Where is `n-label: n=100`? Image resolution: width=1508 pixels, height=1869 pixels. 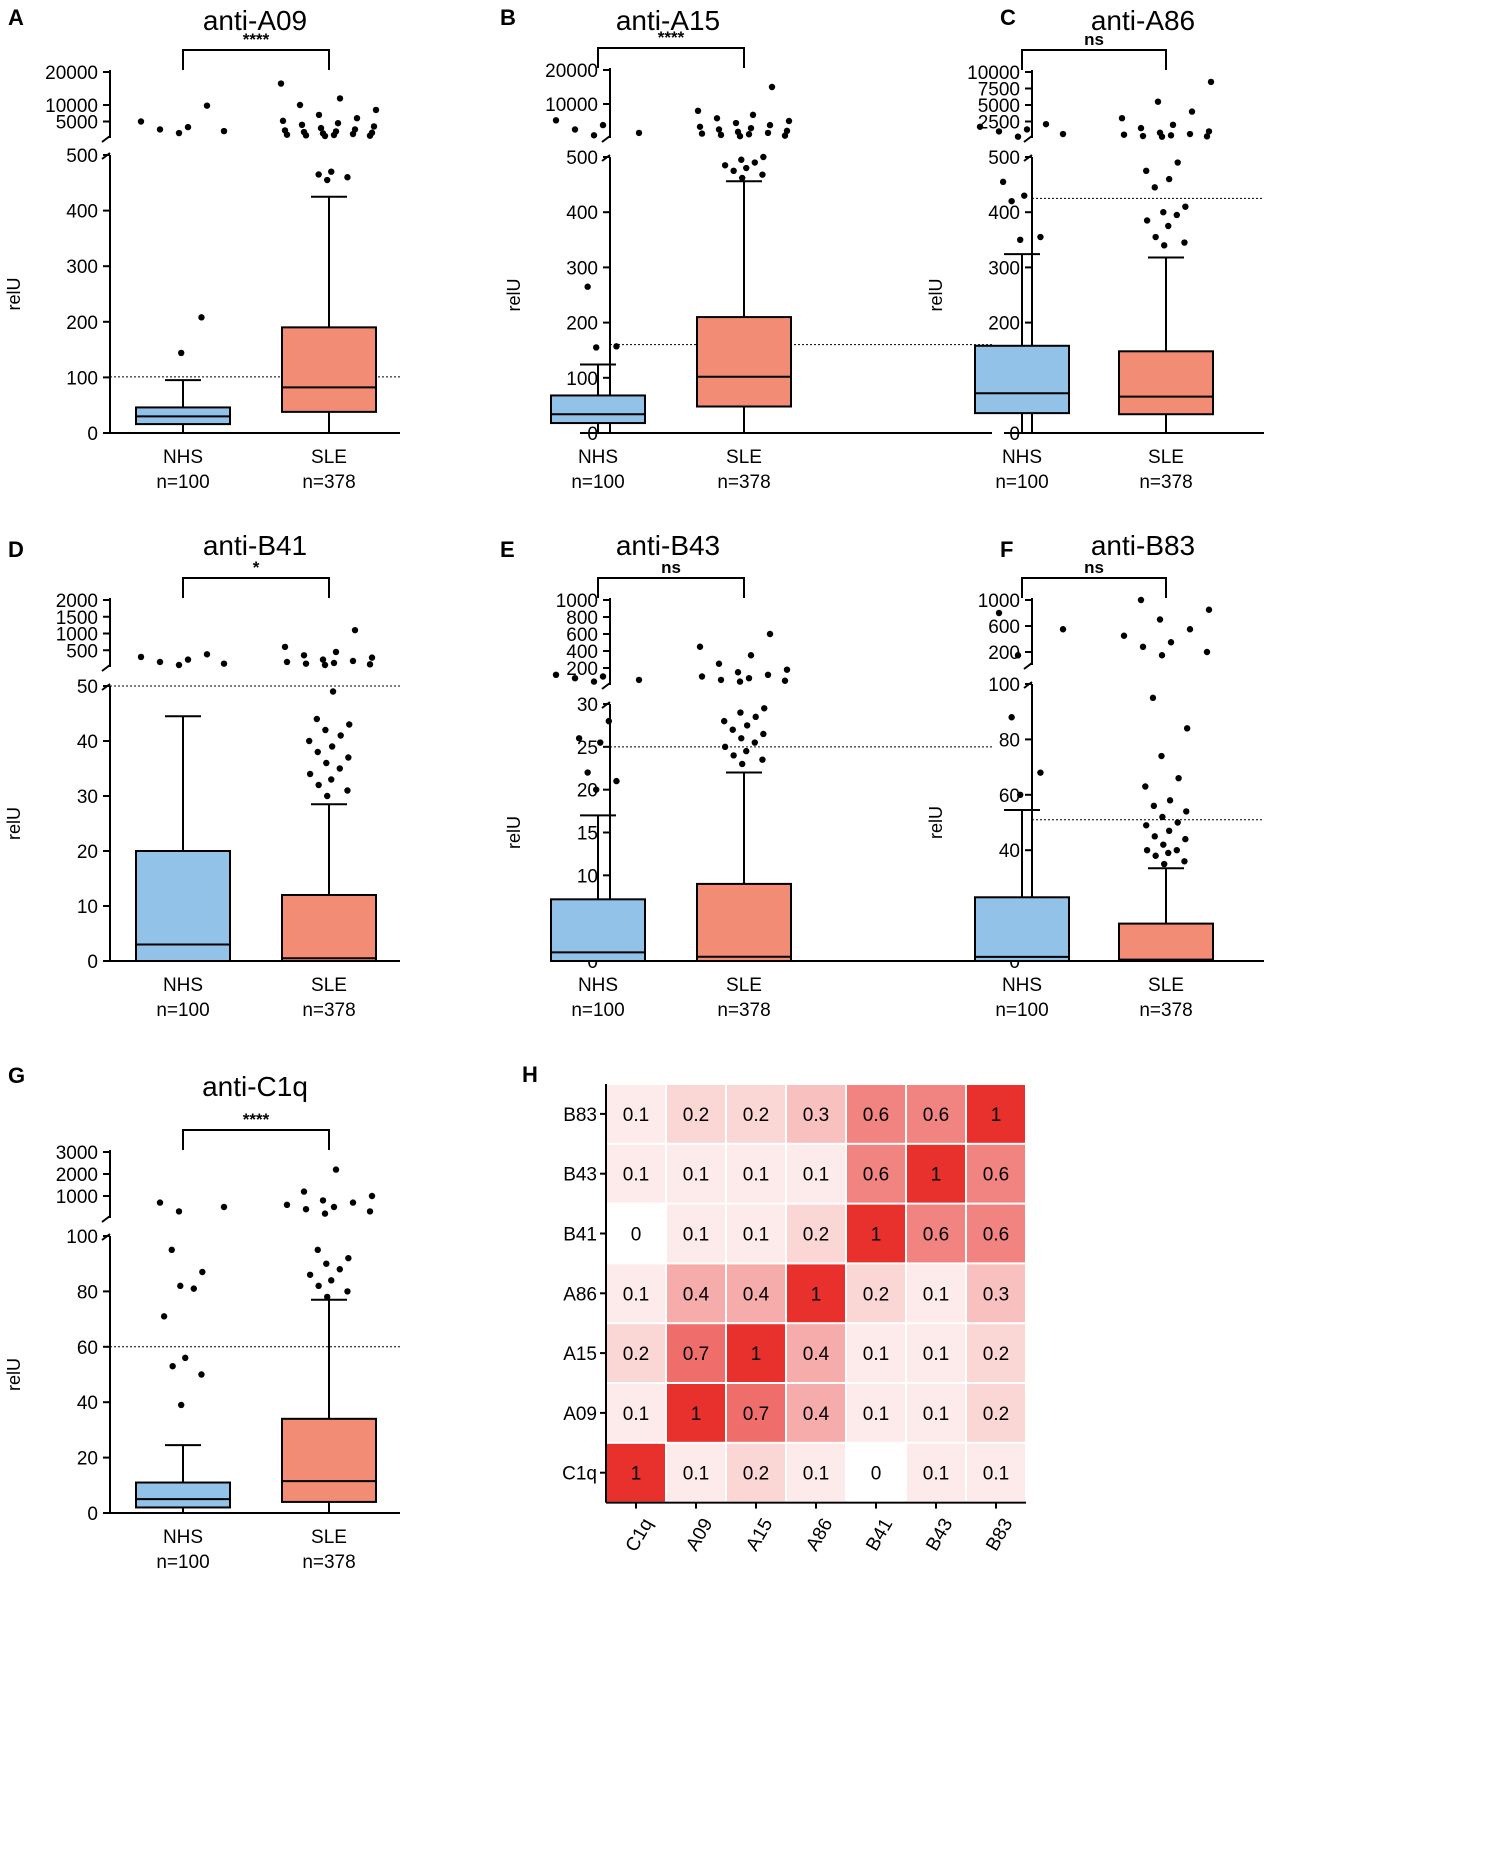
n-label: n=100 is located at coordinates (1021, 482).